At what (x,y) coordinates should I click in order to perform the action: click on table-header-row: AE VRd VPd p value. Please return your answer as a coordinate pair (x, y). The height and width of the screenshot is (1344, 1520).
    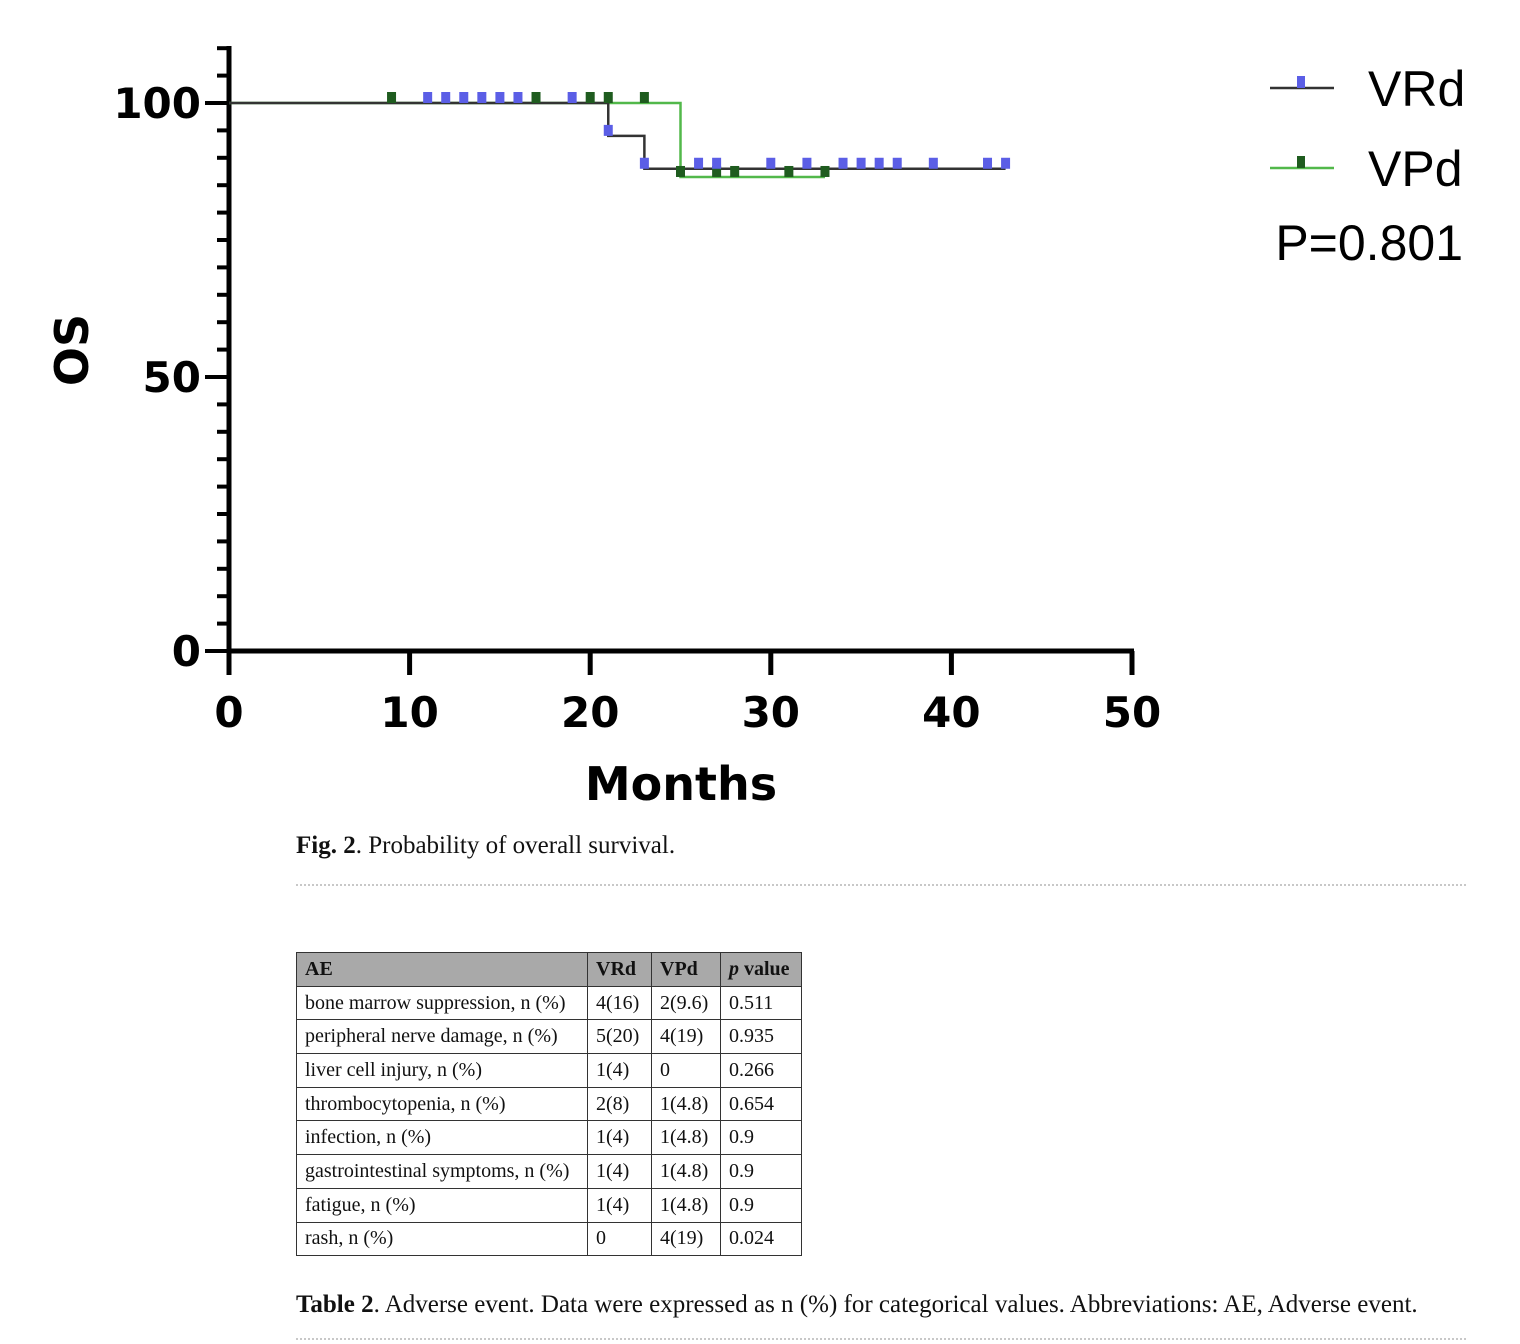
    Looking at the image, I should click on (549, 969).